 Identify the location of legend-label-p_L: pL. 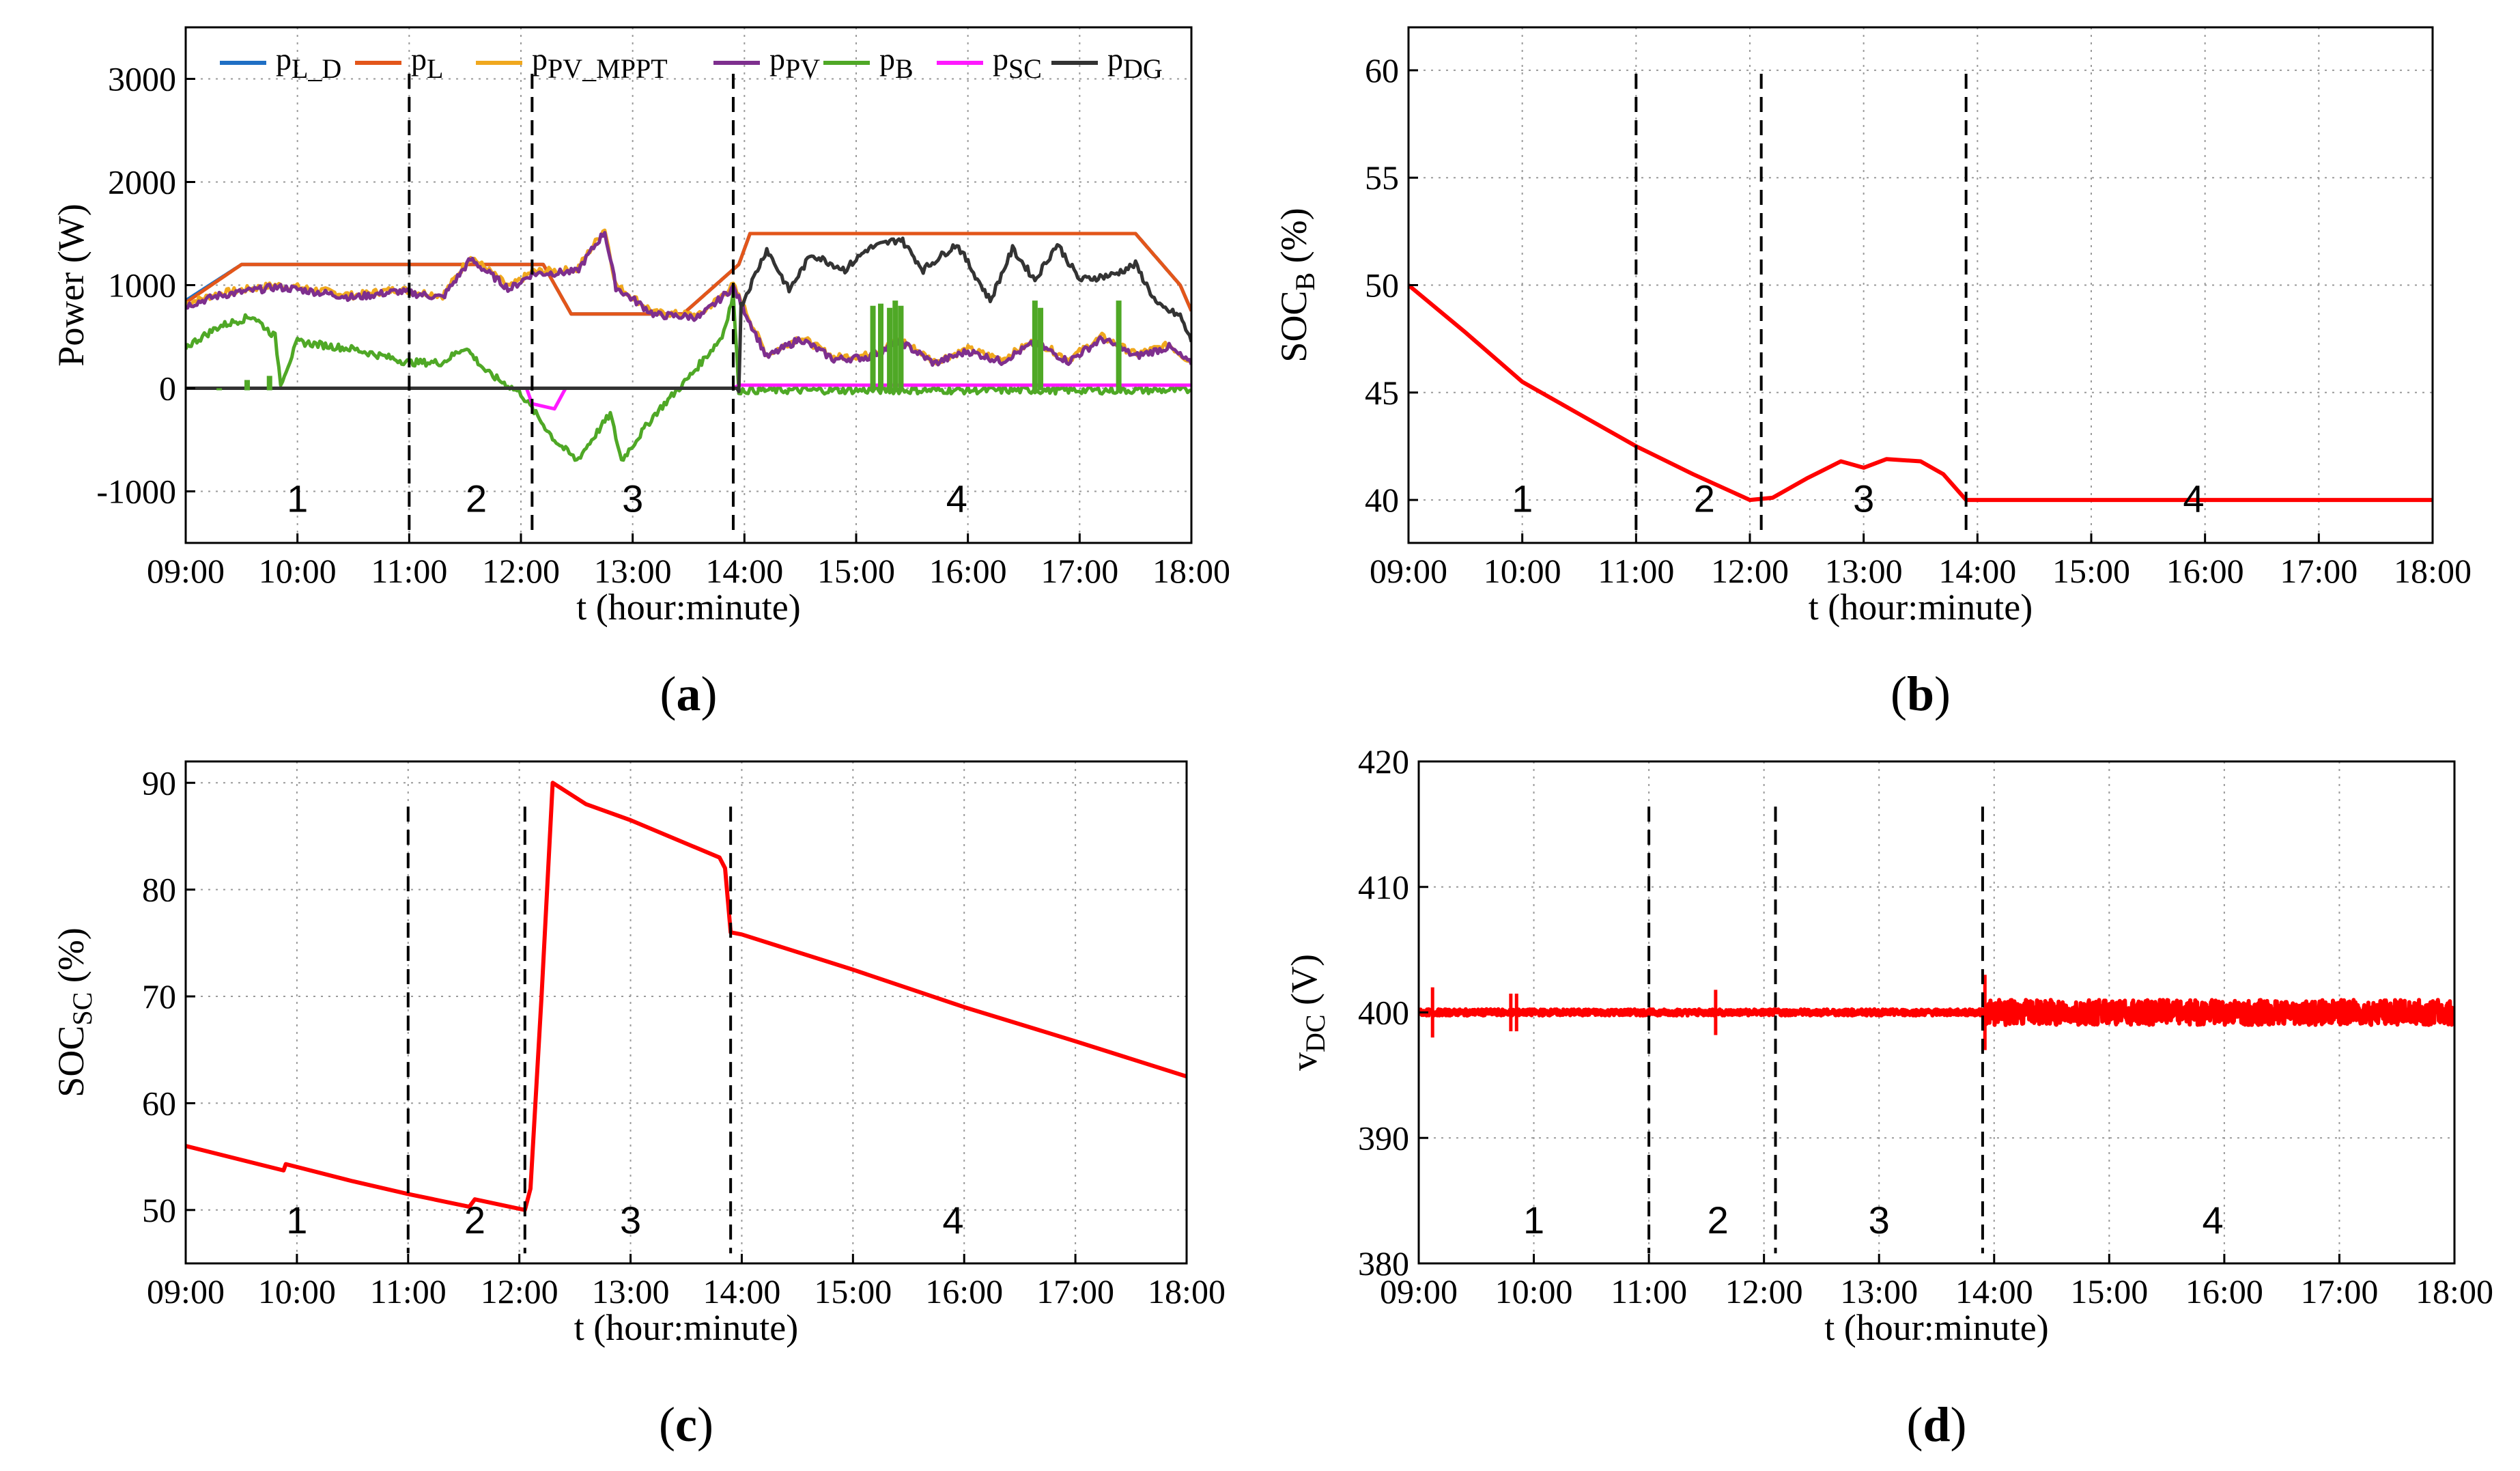
(427, 63).